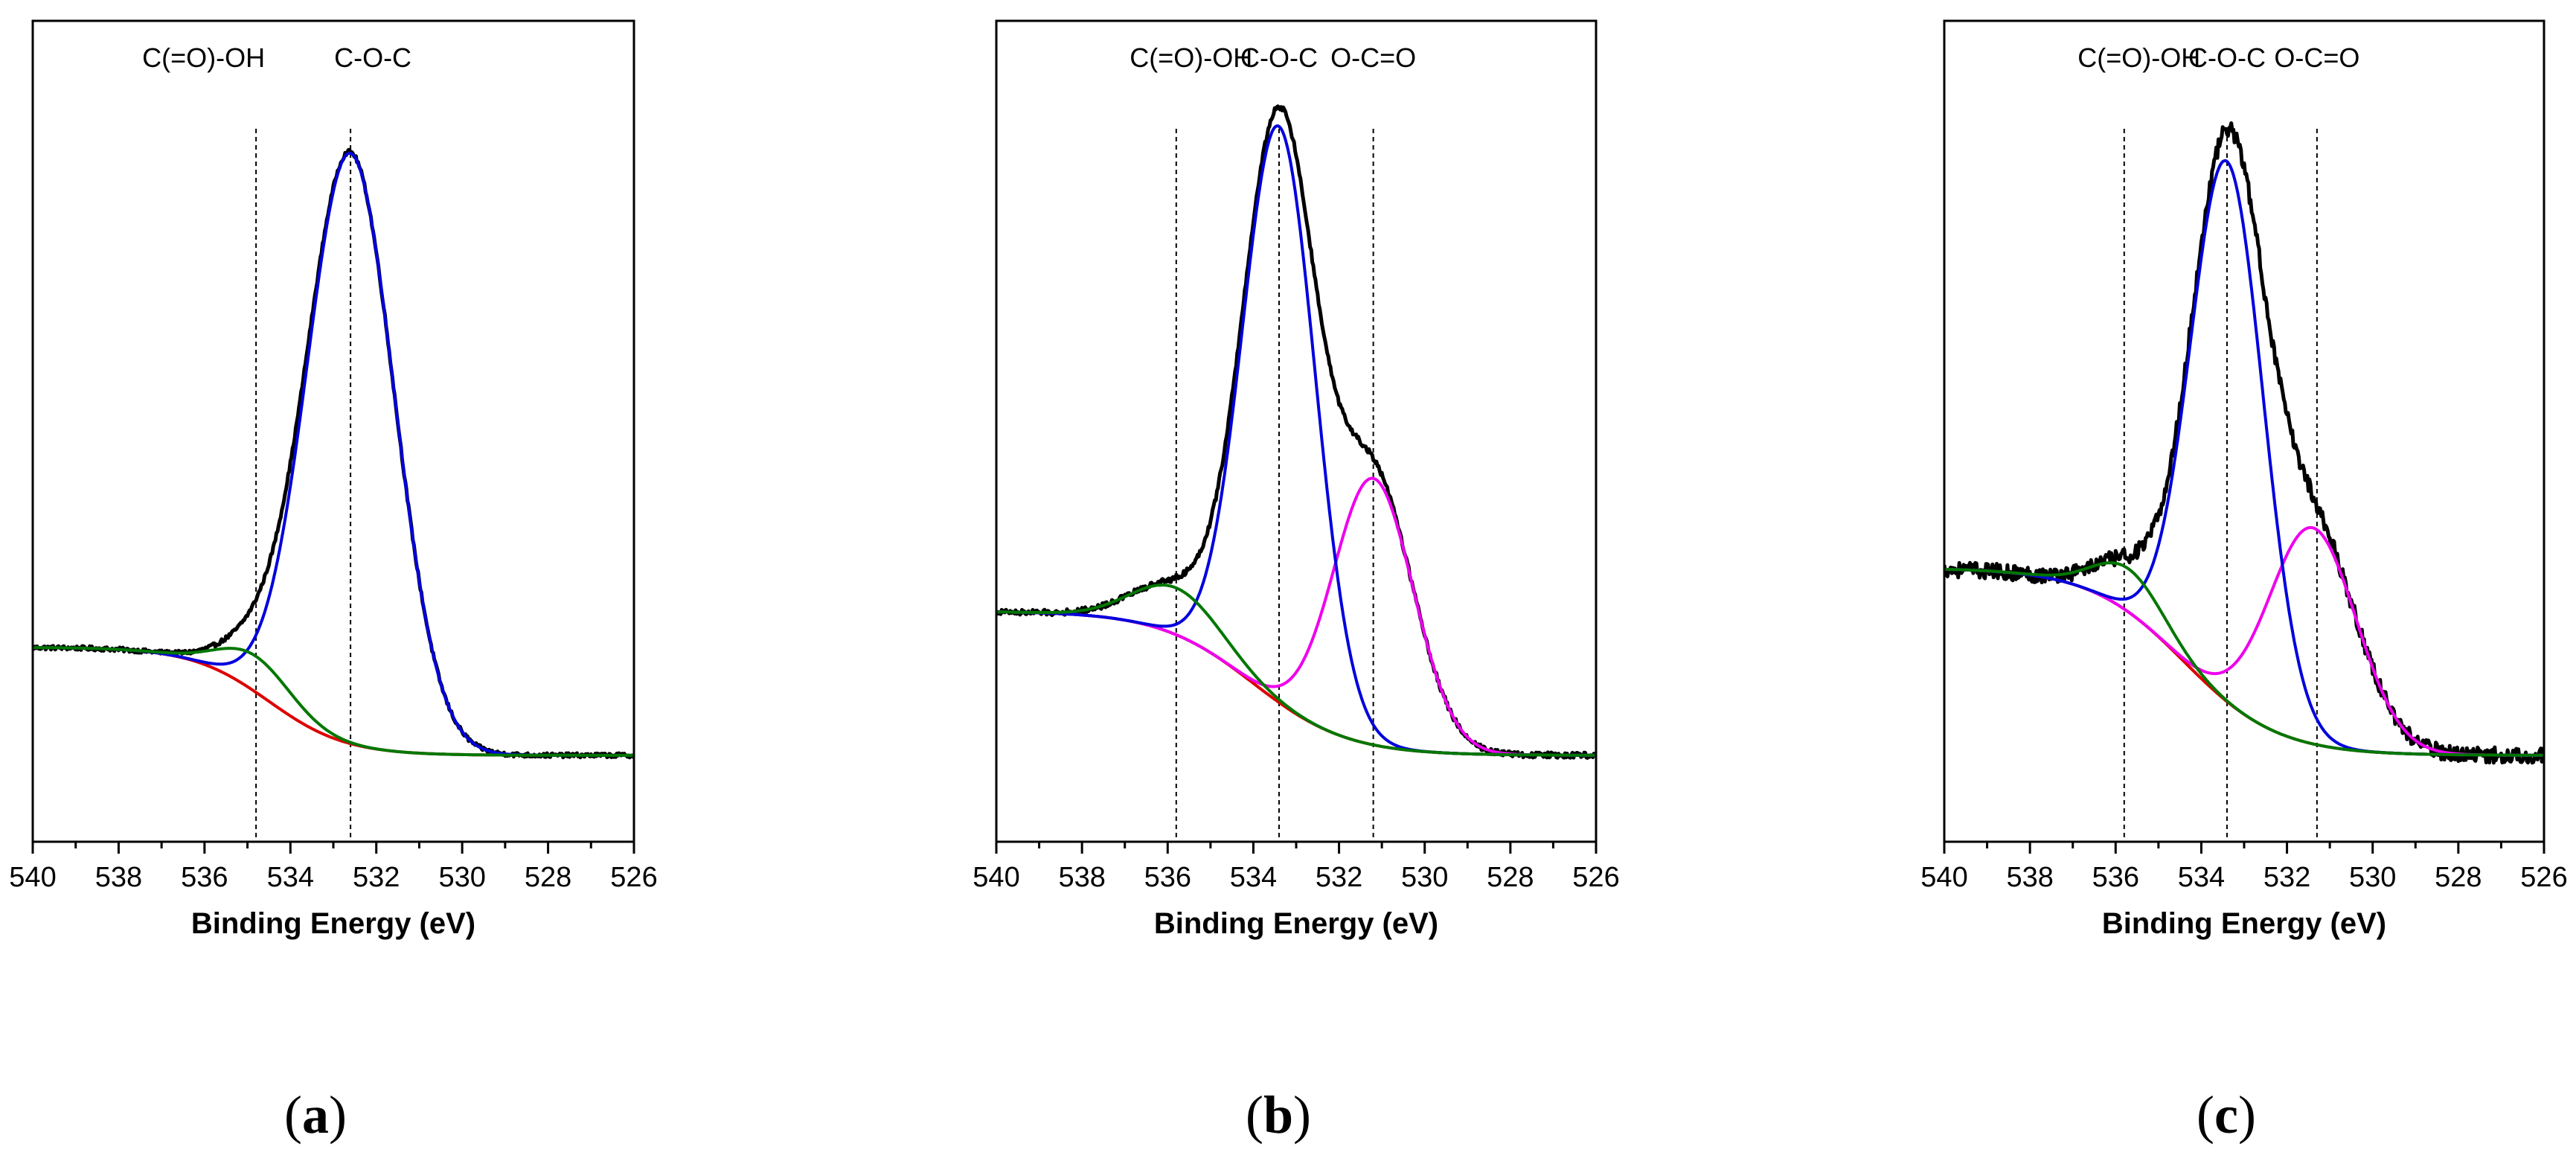 This screenshot has width=2576, height=1164. I want to click on caption-letter: c, so click(2226, 1115).